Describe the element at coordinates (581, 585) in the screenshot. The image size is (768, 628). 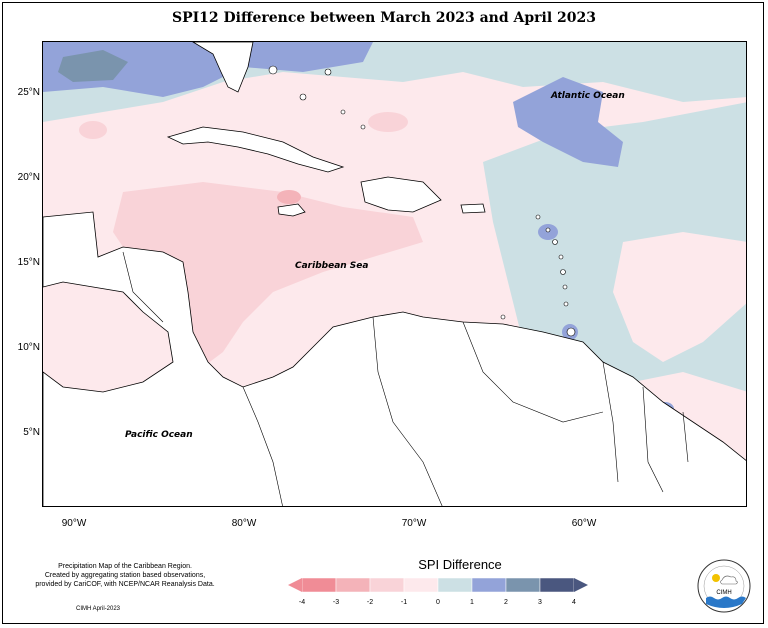
I see `legend-arrow-right` at that location.